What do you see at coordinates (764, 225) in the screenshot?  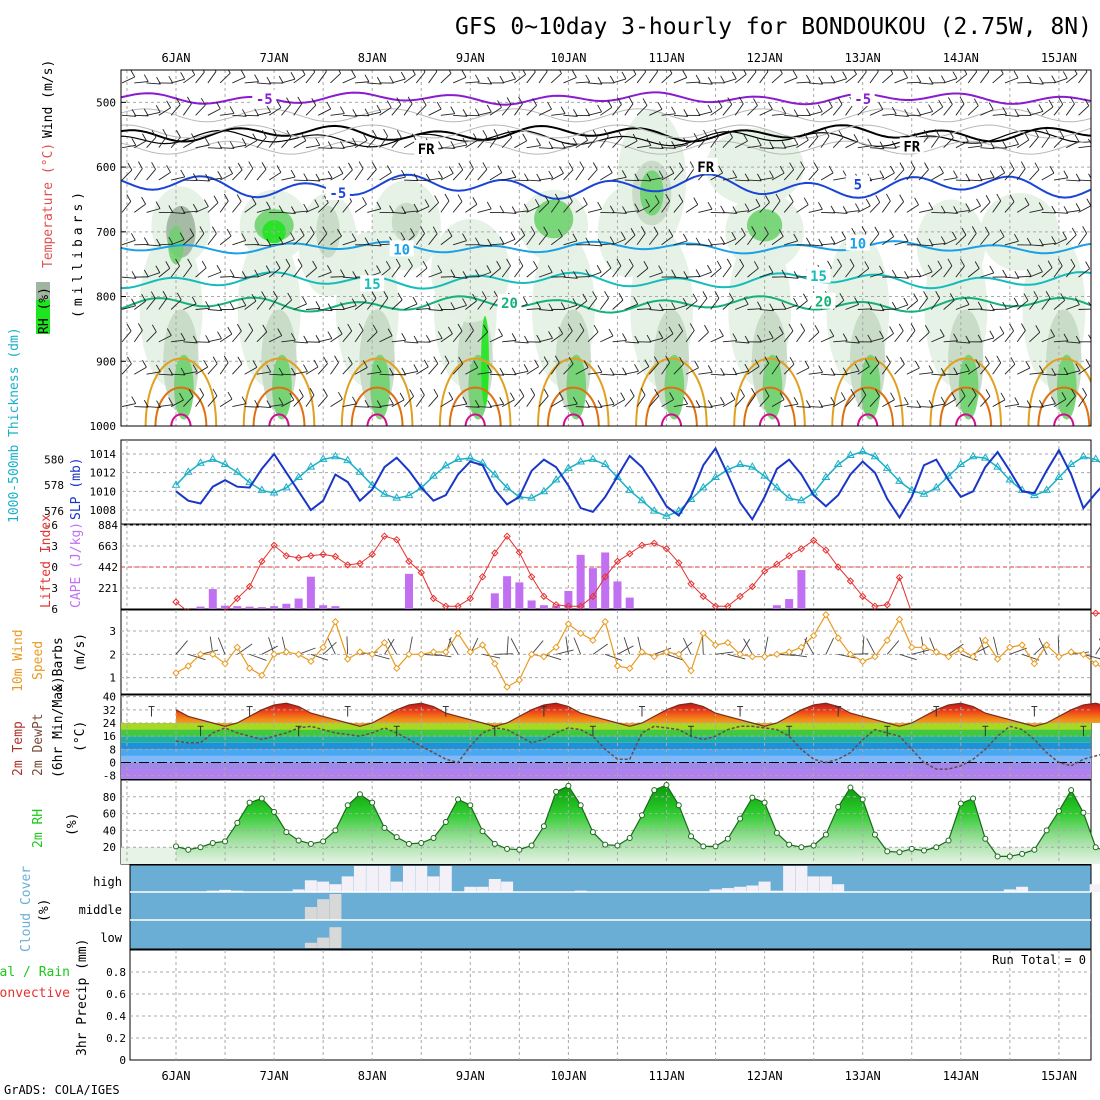 I see `rh-shade-region` at bounding box center [764, 225].